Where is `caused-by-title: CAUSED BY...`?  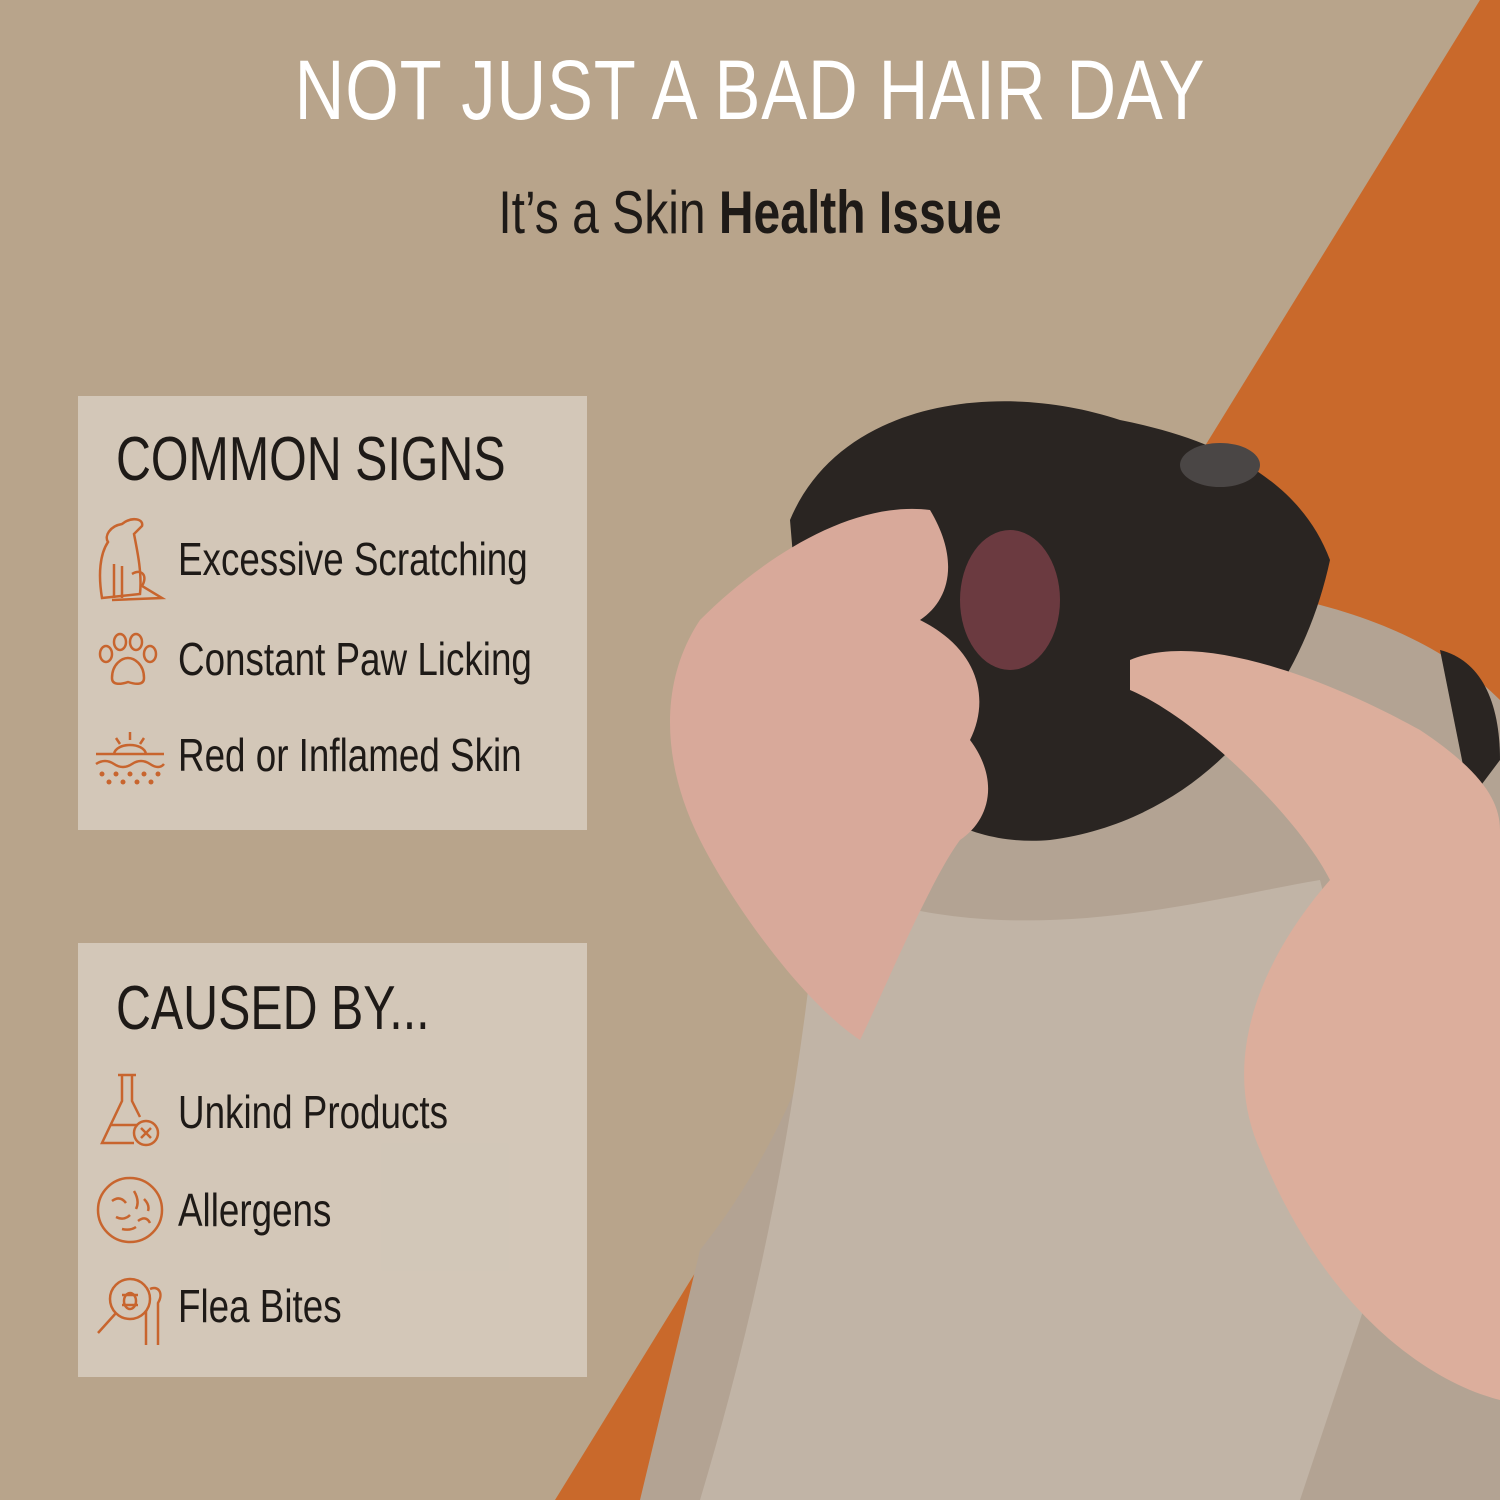
caused-by-title: CAUSED BY... is located at coordinates (273, 1008).